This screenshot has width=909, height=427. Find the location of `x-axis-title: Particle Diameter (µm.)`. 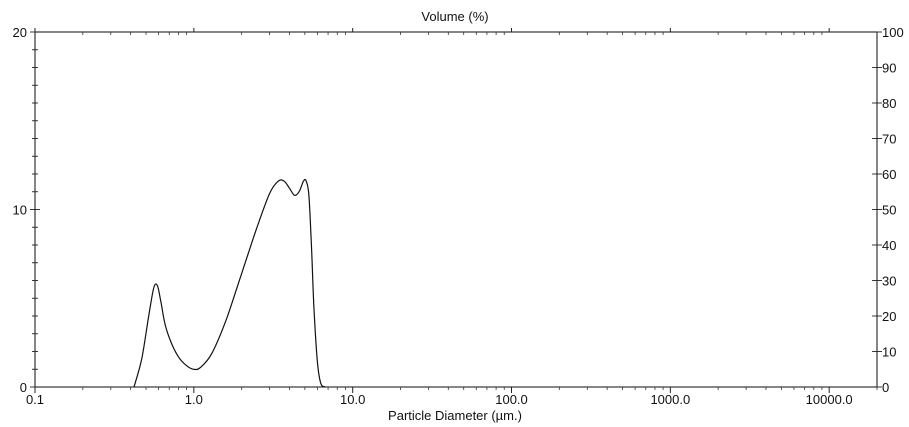

x-axis-title: Particle Diameter (µm.) is located at coordinates (455, 415).